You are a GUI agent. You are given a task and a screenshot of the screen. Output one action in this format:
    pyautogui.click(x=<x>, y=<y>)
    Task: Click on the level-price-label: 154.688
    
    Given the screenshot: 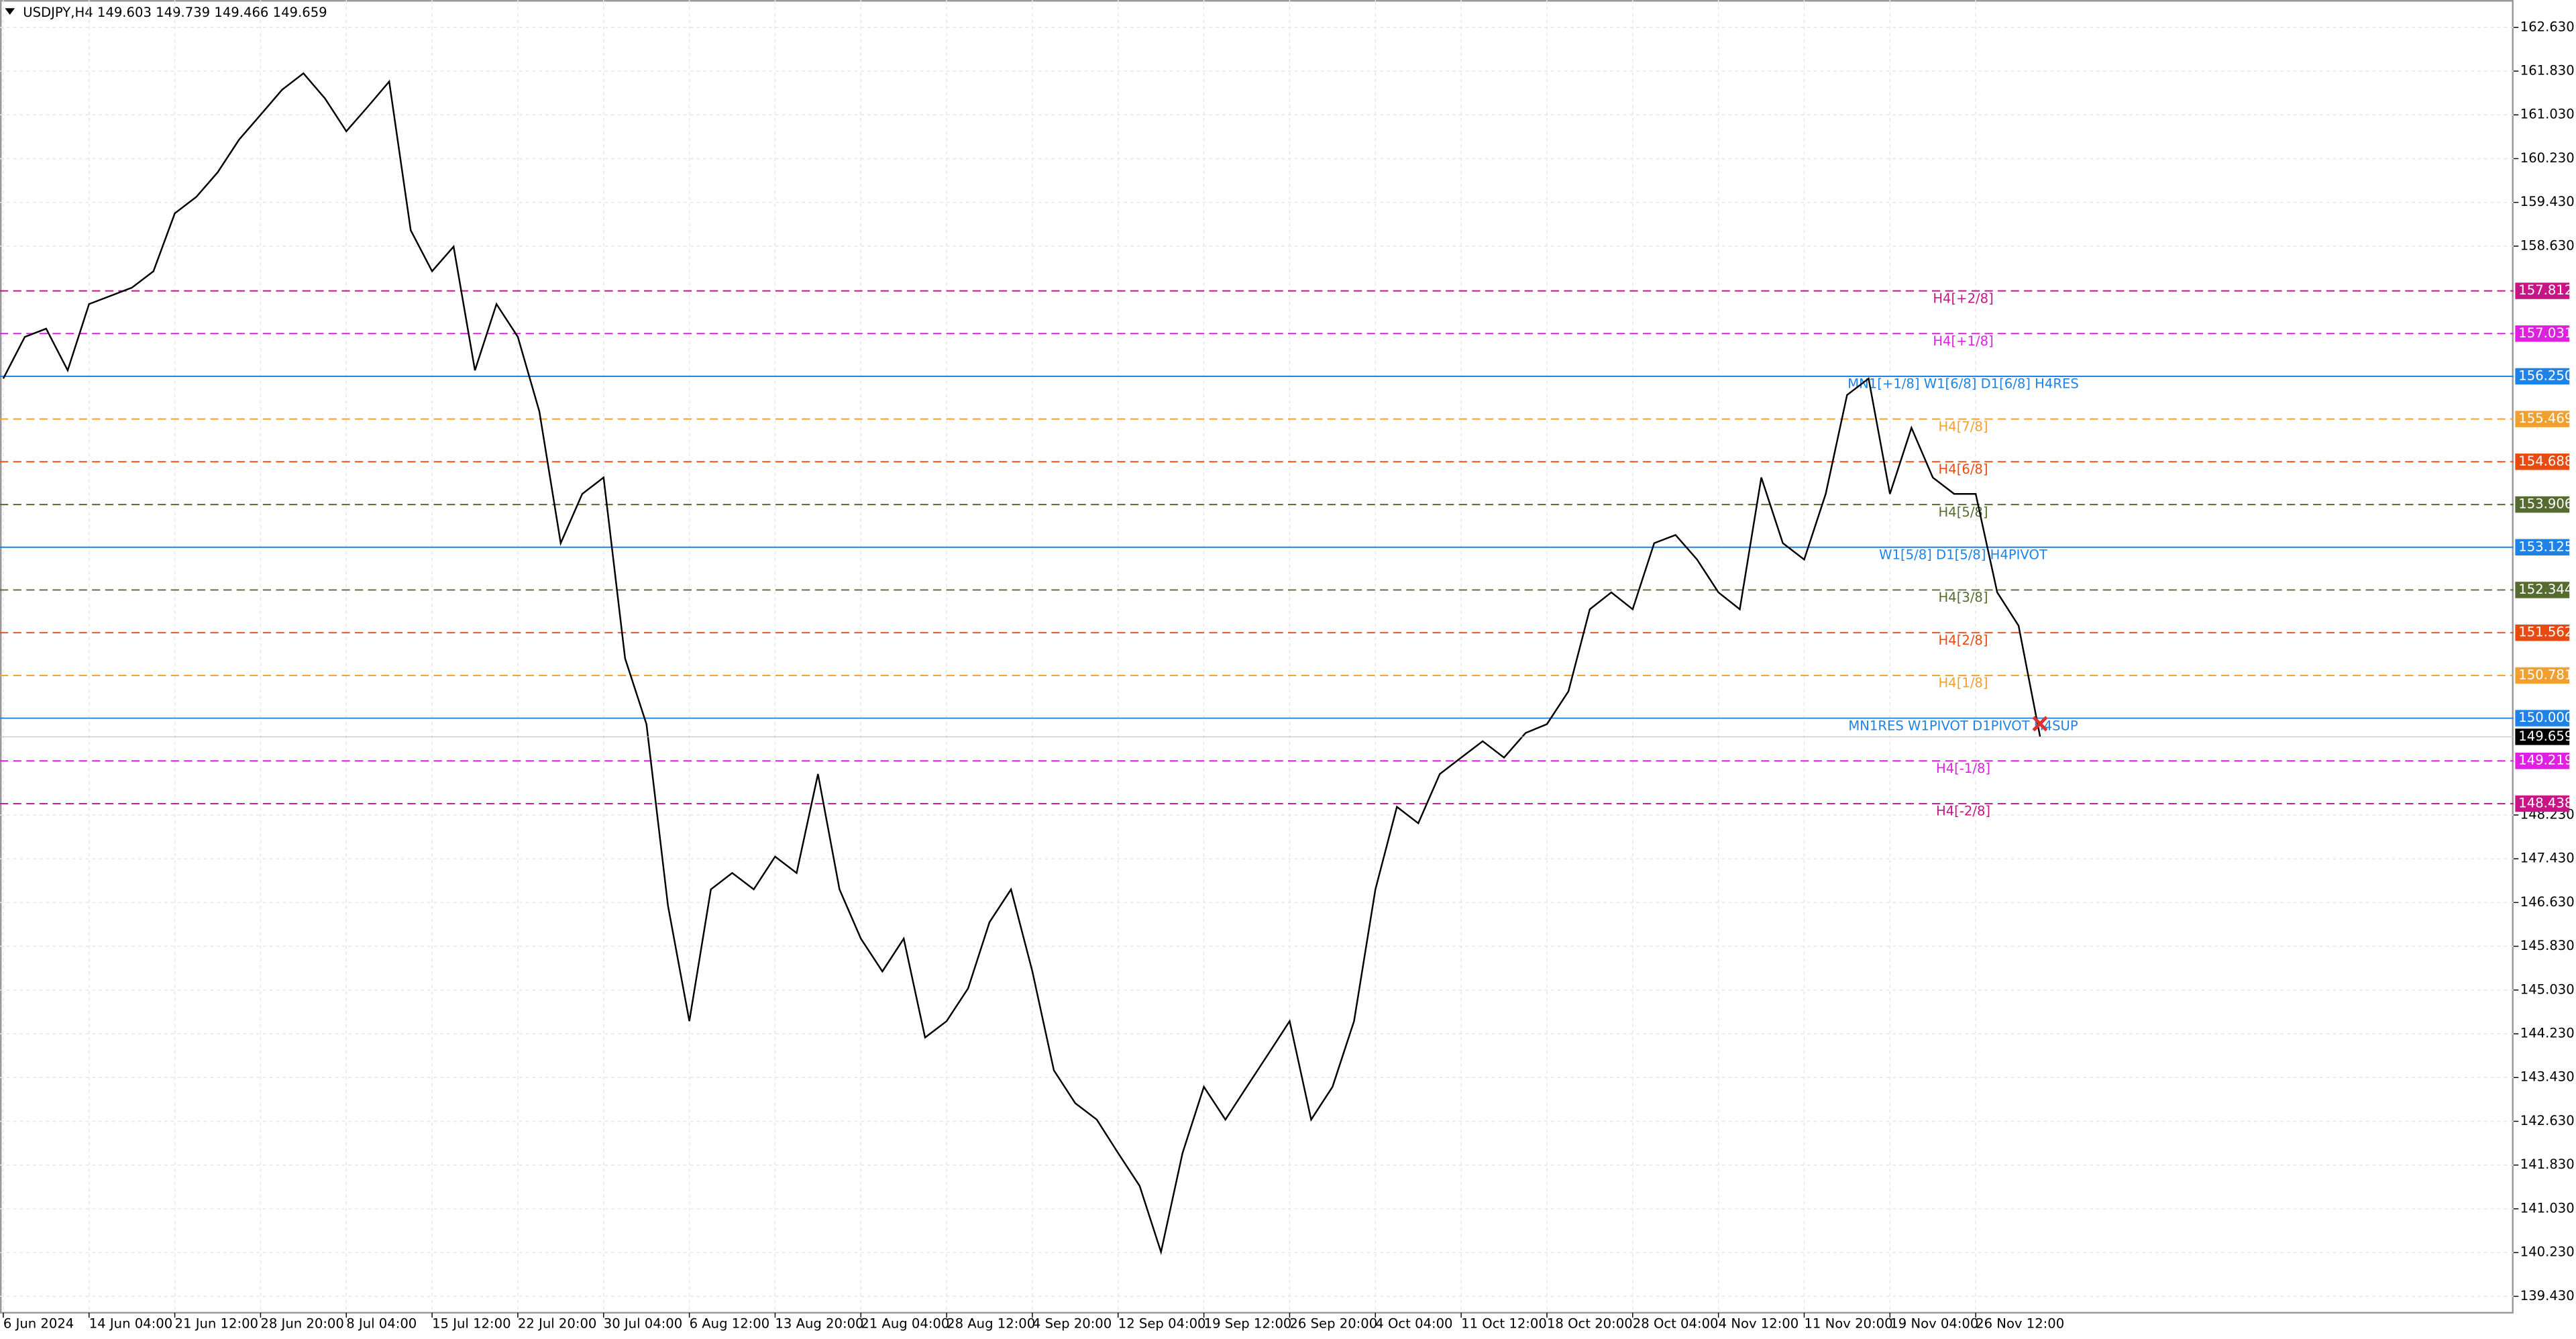 What is the action you would take?
    pyautogui.click(x=2545, y=461)
    